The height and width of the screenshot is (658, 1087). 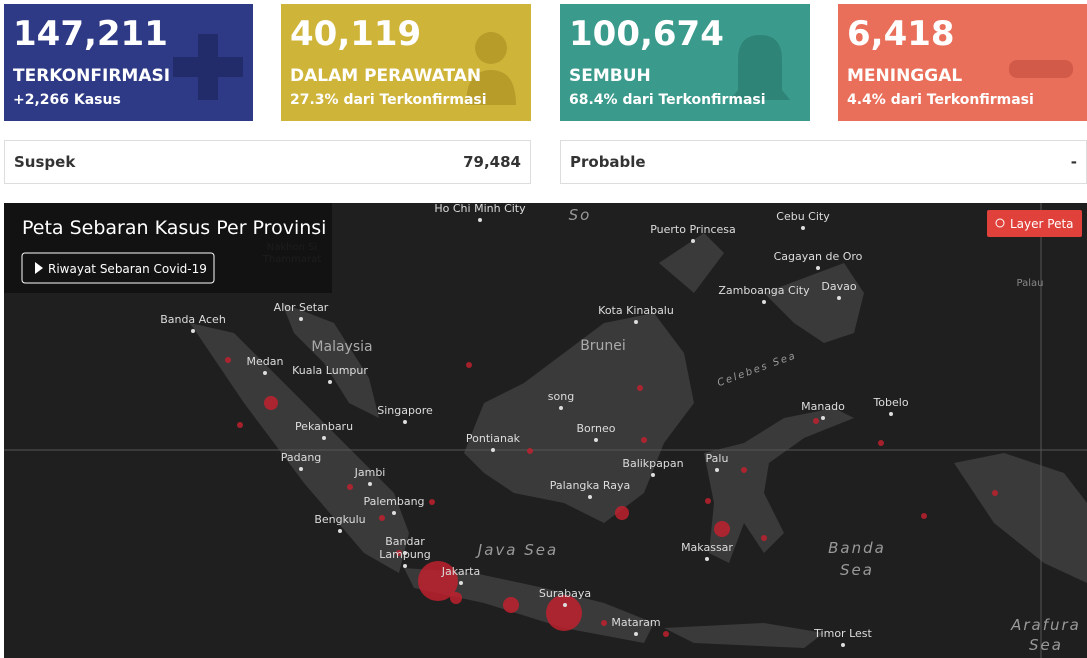 What do you see at coordinates (717, 458) in the screenshot?
I see `place-label: Palu` at bounding box center [717, 458].